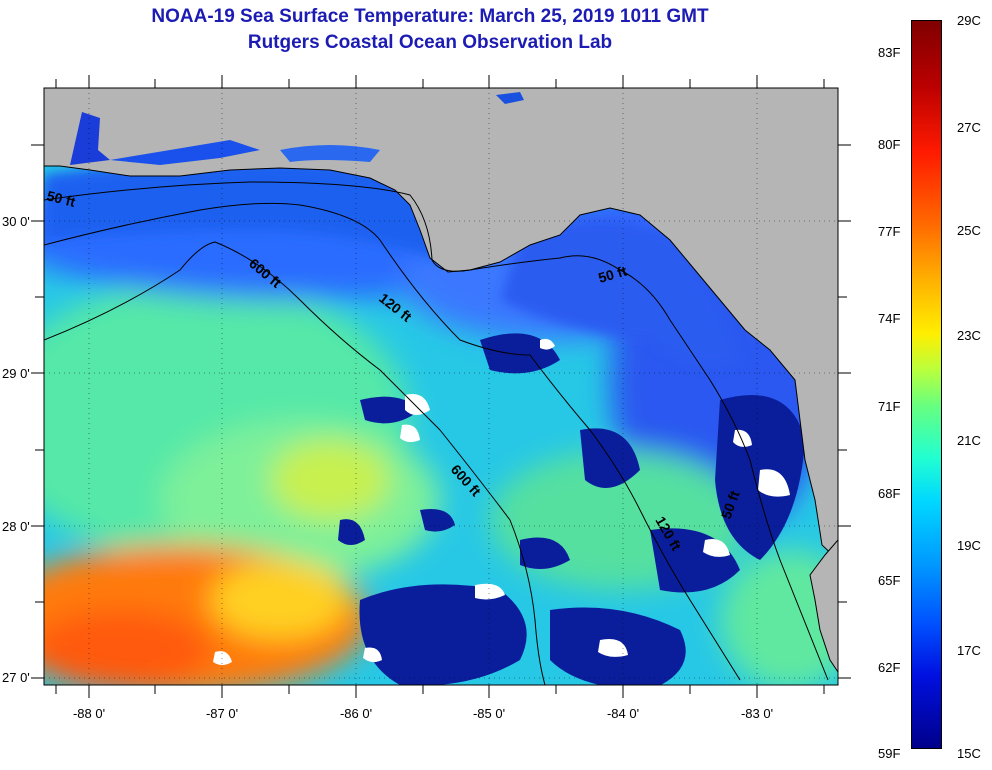 The width and height of the screenshot is (992, 770). I want to click on colorbar-f-label: 80F, so click(889, 144).